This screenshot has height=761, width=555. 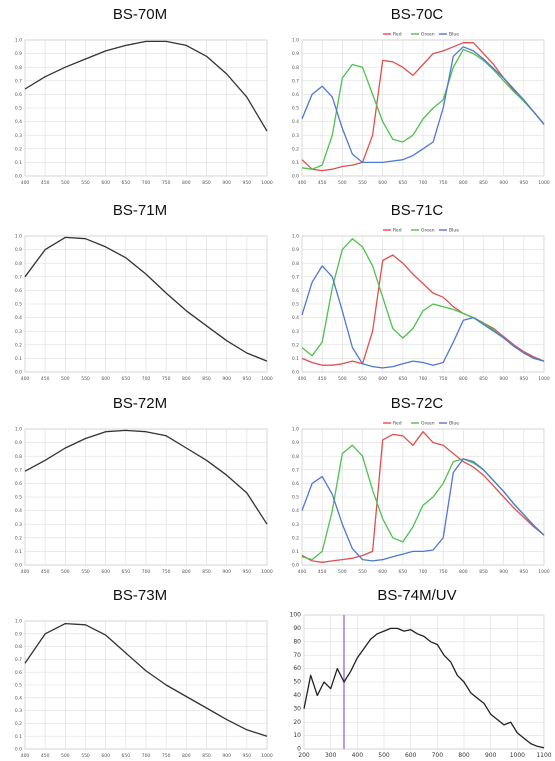 What do you see at coordinates (296, 615) in the screenshot?
I see `y-tick-label: 100` at bounding box center [296, 615].